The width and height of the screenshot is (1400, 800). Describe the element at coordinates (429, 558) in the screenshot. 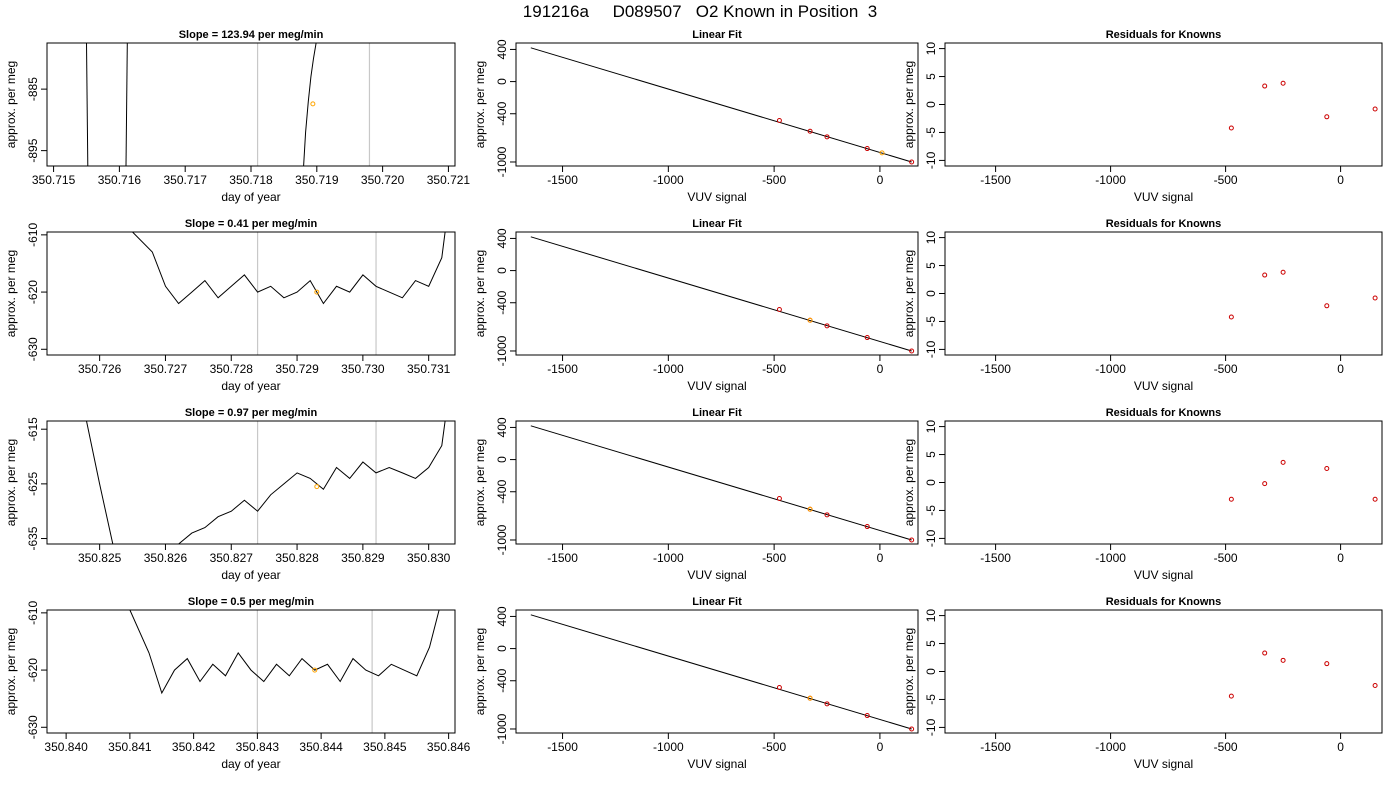

I see `x-tick-label: 350.830` at that location.